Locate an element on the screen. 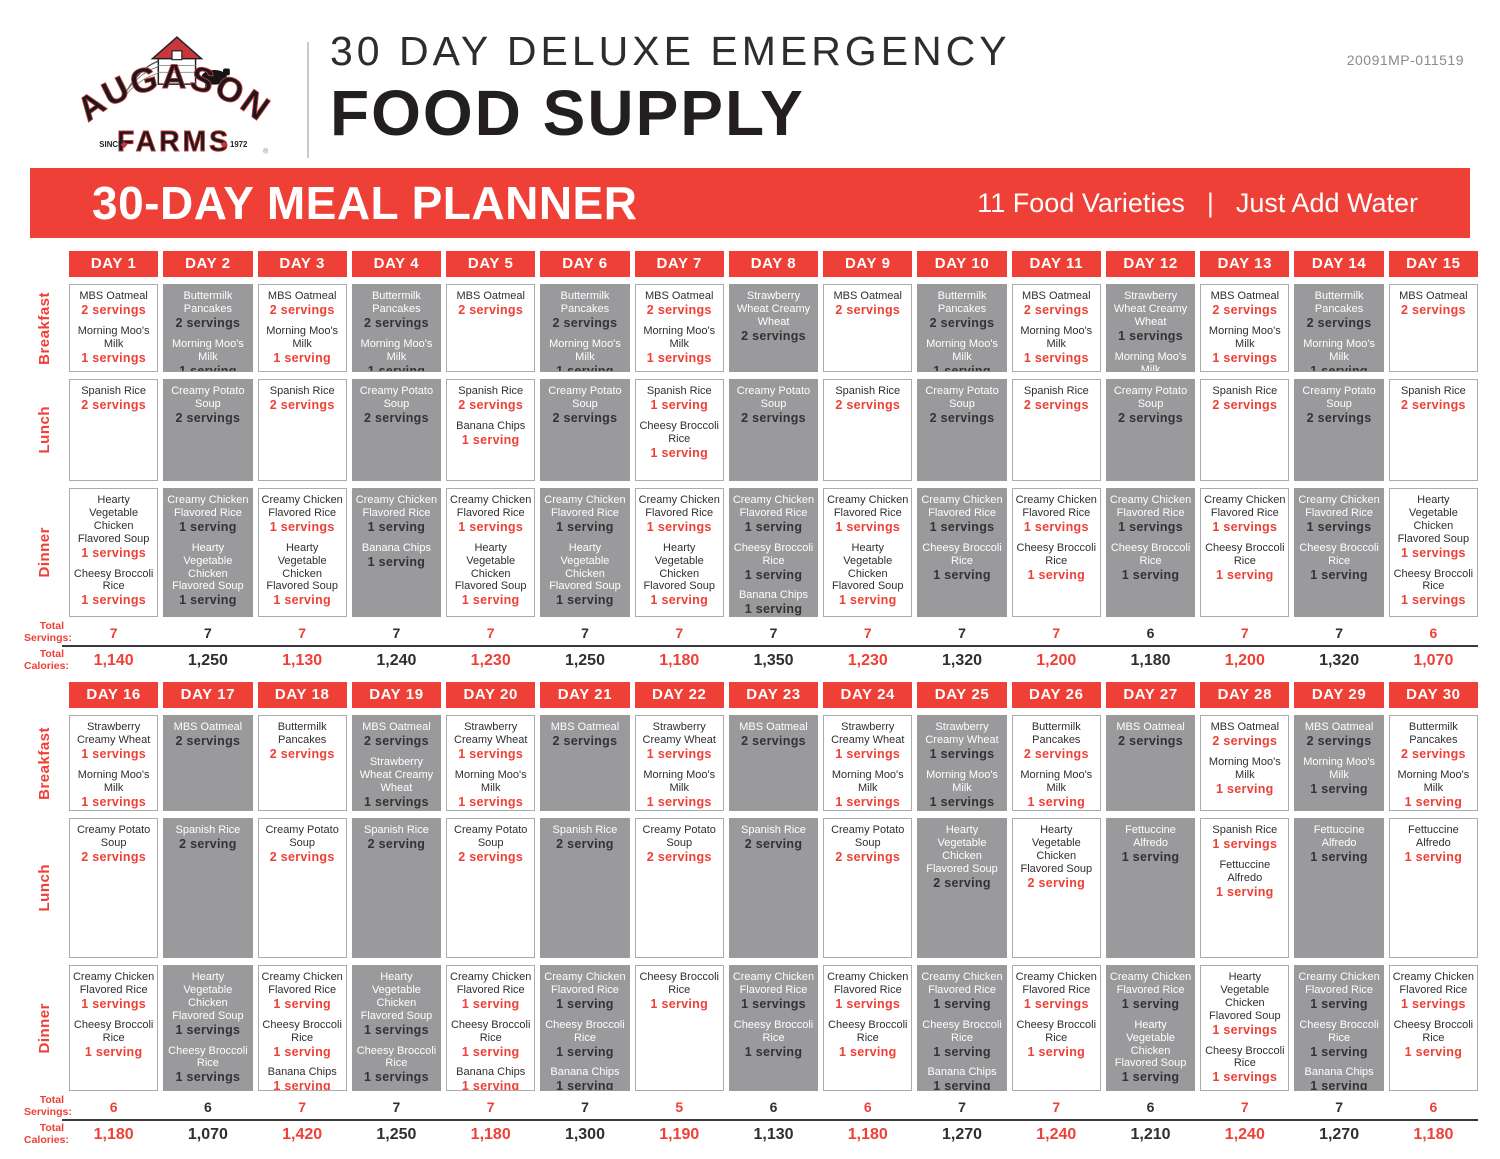  total-calories-value: 1,070 is located at coordinates (1433, 660).